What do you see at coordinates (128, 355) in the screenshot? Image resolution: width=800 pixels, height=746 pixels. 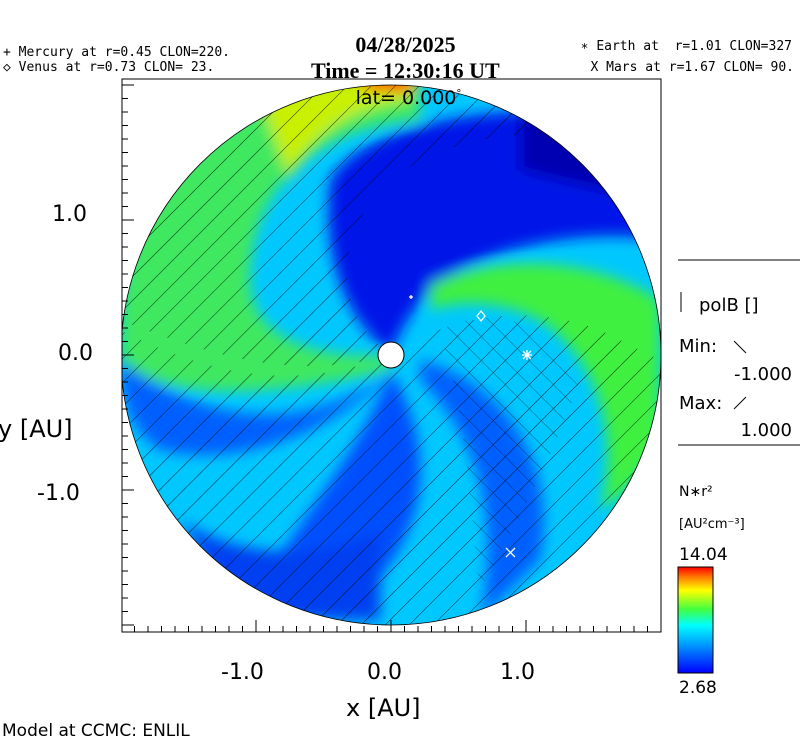 I see `y-axis-ticks` at bounding box center [128, 355].